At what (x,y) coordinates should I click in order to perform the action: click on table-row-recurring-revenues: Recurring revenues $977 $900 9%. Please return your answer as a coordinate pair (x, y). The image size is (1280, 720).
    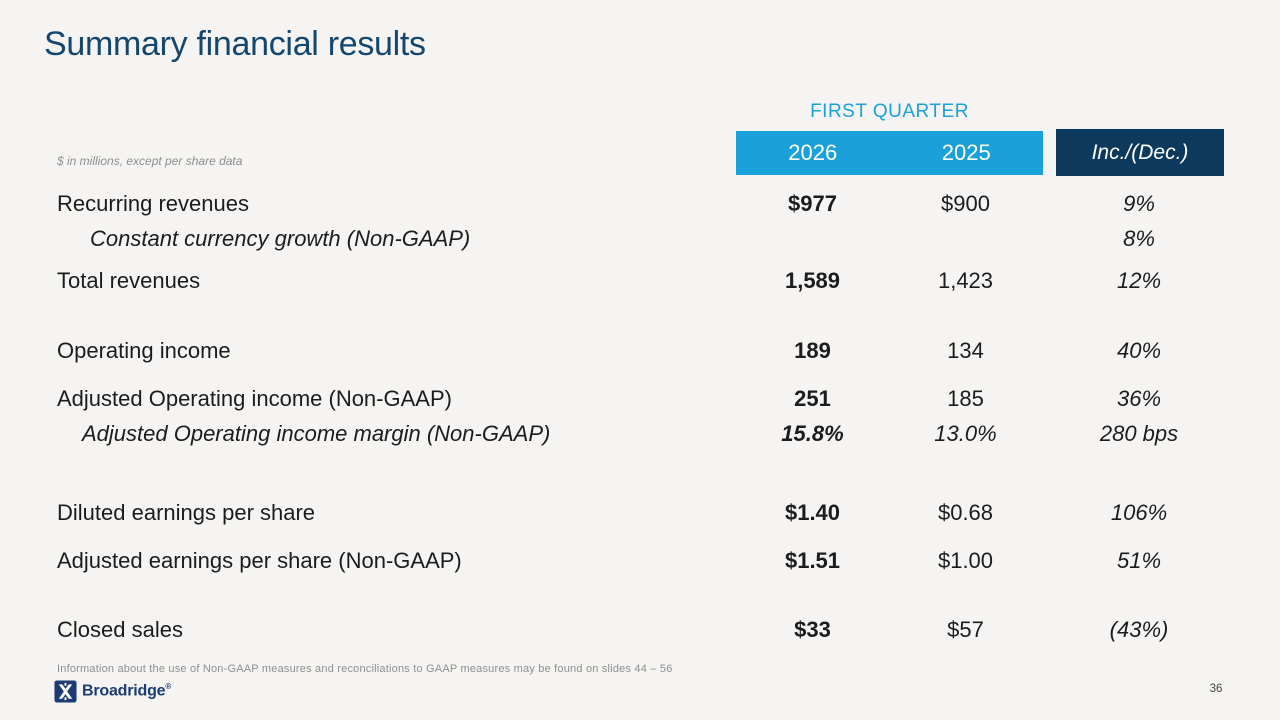
    Looking at the image, I should click on (640, 203).